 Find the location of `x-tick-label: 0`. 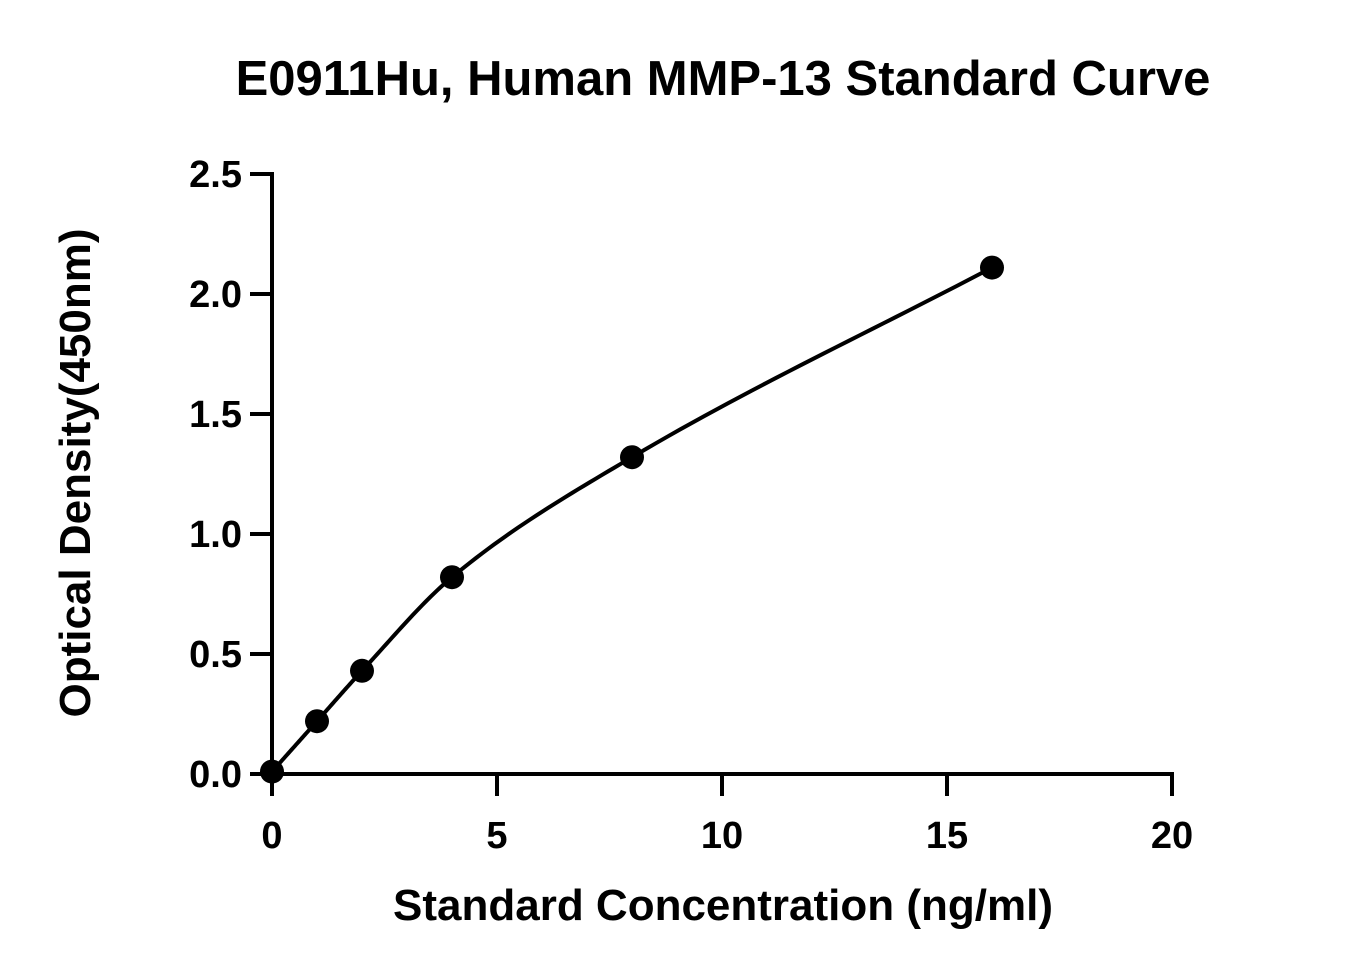

x-tick-label: 0 is located at coordinates (271, 836).